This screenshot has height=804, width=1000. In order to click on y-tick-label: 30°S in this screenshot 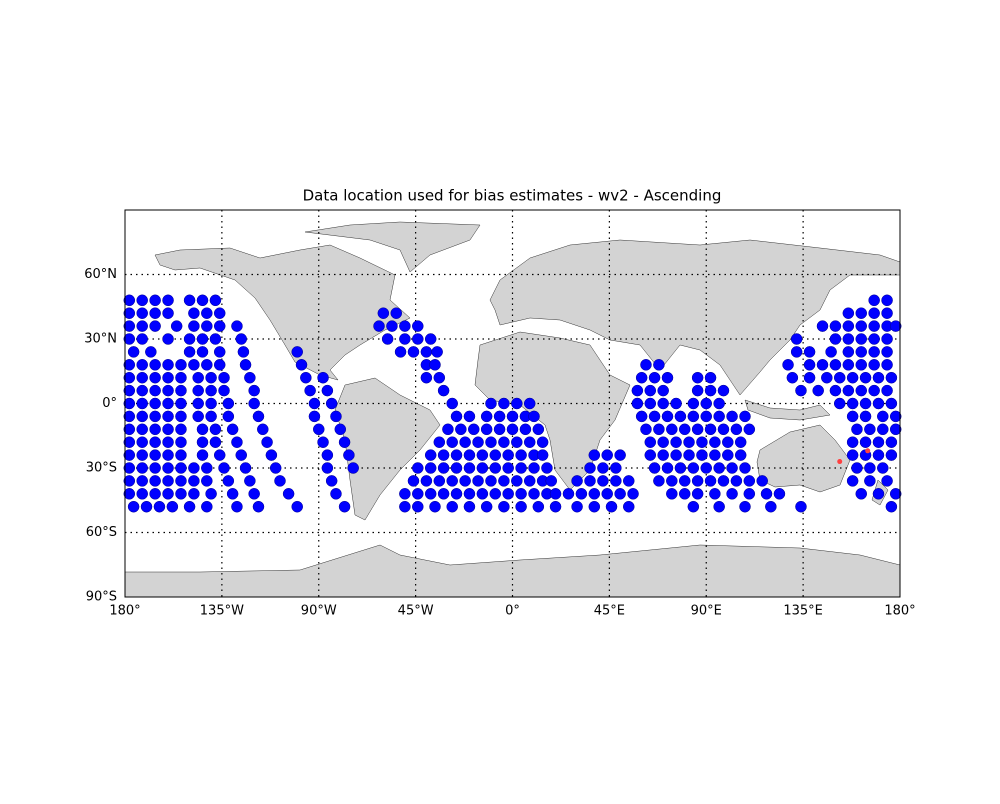, I will do `click(101, 468)`.